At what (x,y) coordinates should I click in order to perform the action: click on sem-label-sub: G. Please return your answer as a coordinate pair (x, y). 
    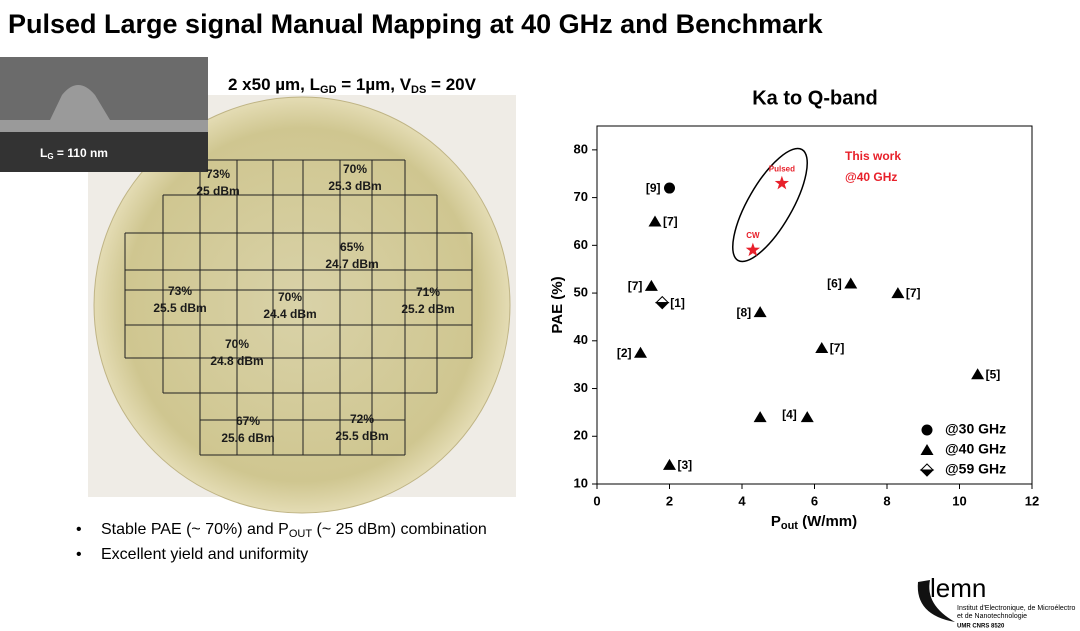
    Looking at the image, I should click on (50, 156).